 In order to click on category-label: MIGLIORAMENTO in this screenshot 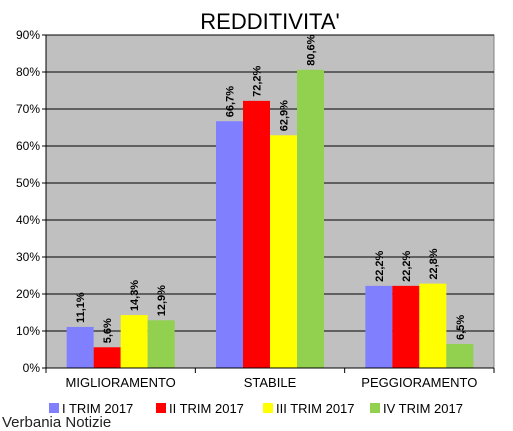, I will do `click(121, 382)`.